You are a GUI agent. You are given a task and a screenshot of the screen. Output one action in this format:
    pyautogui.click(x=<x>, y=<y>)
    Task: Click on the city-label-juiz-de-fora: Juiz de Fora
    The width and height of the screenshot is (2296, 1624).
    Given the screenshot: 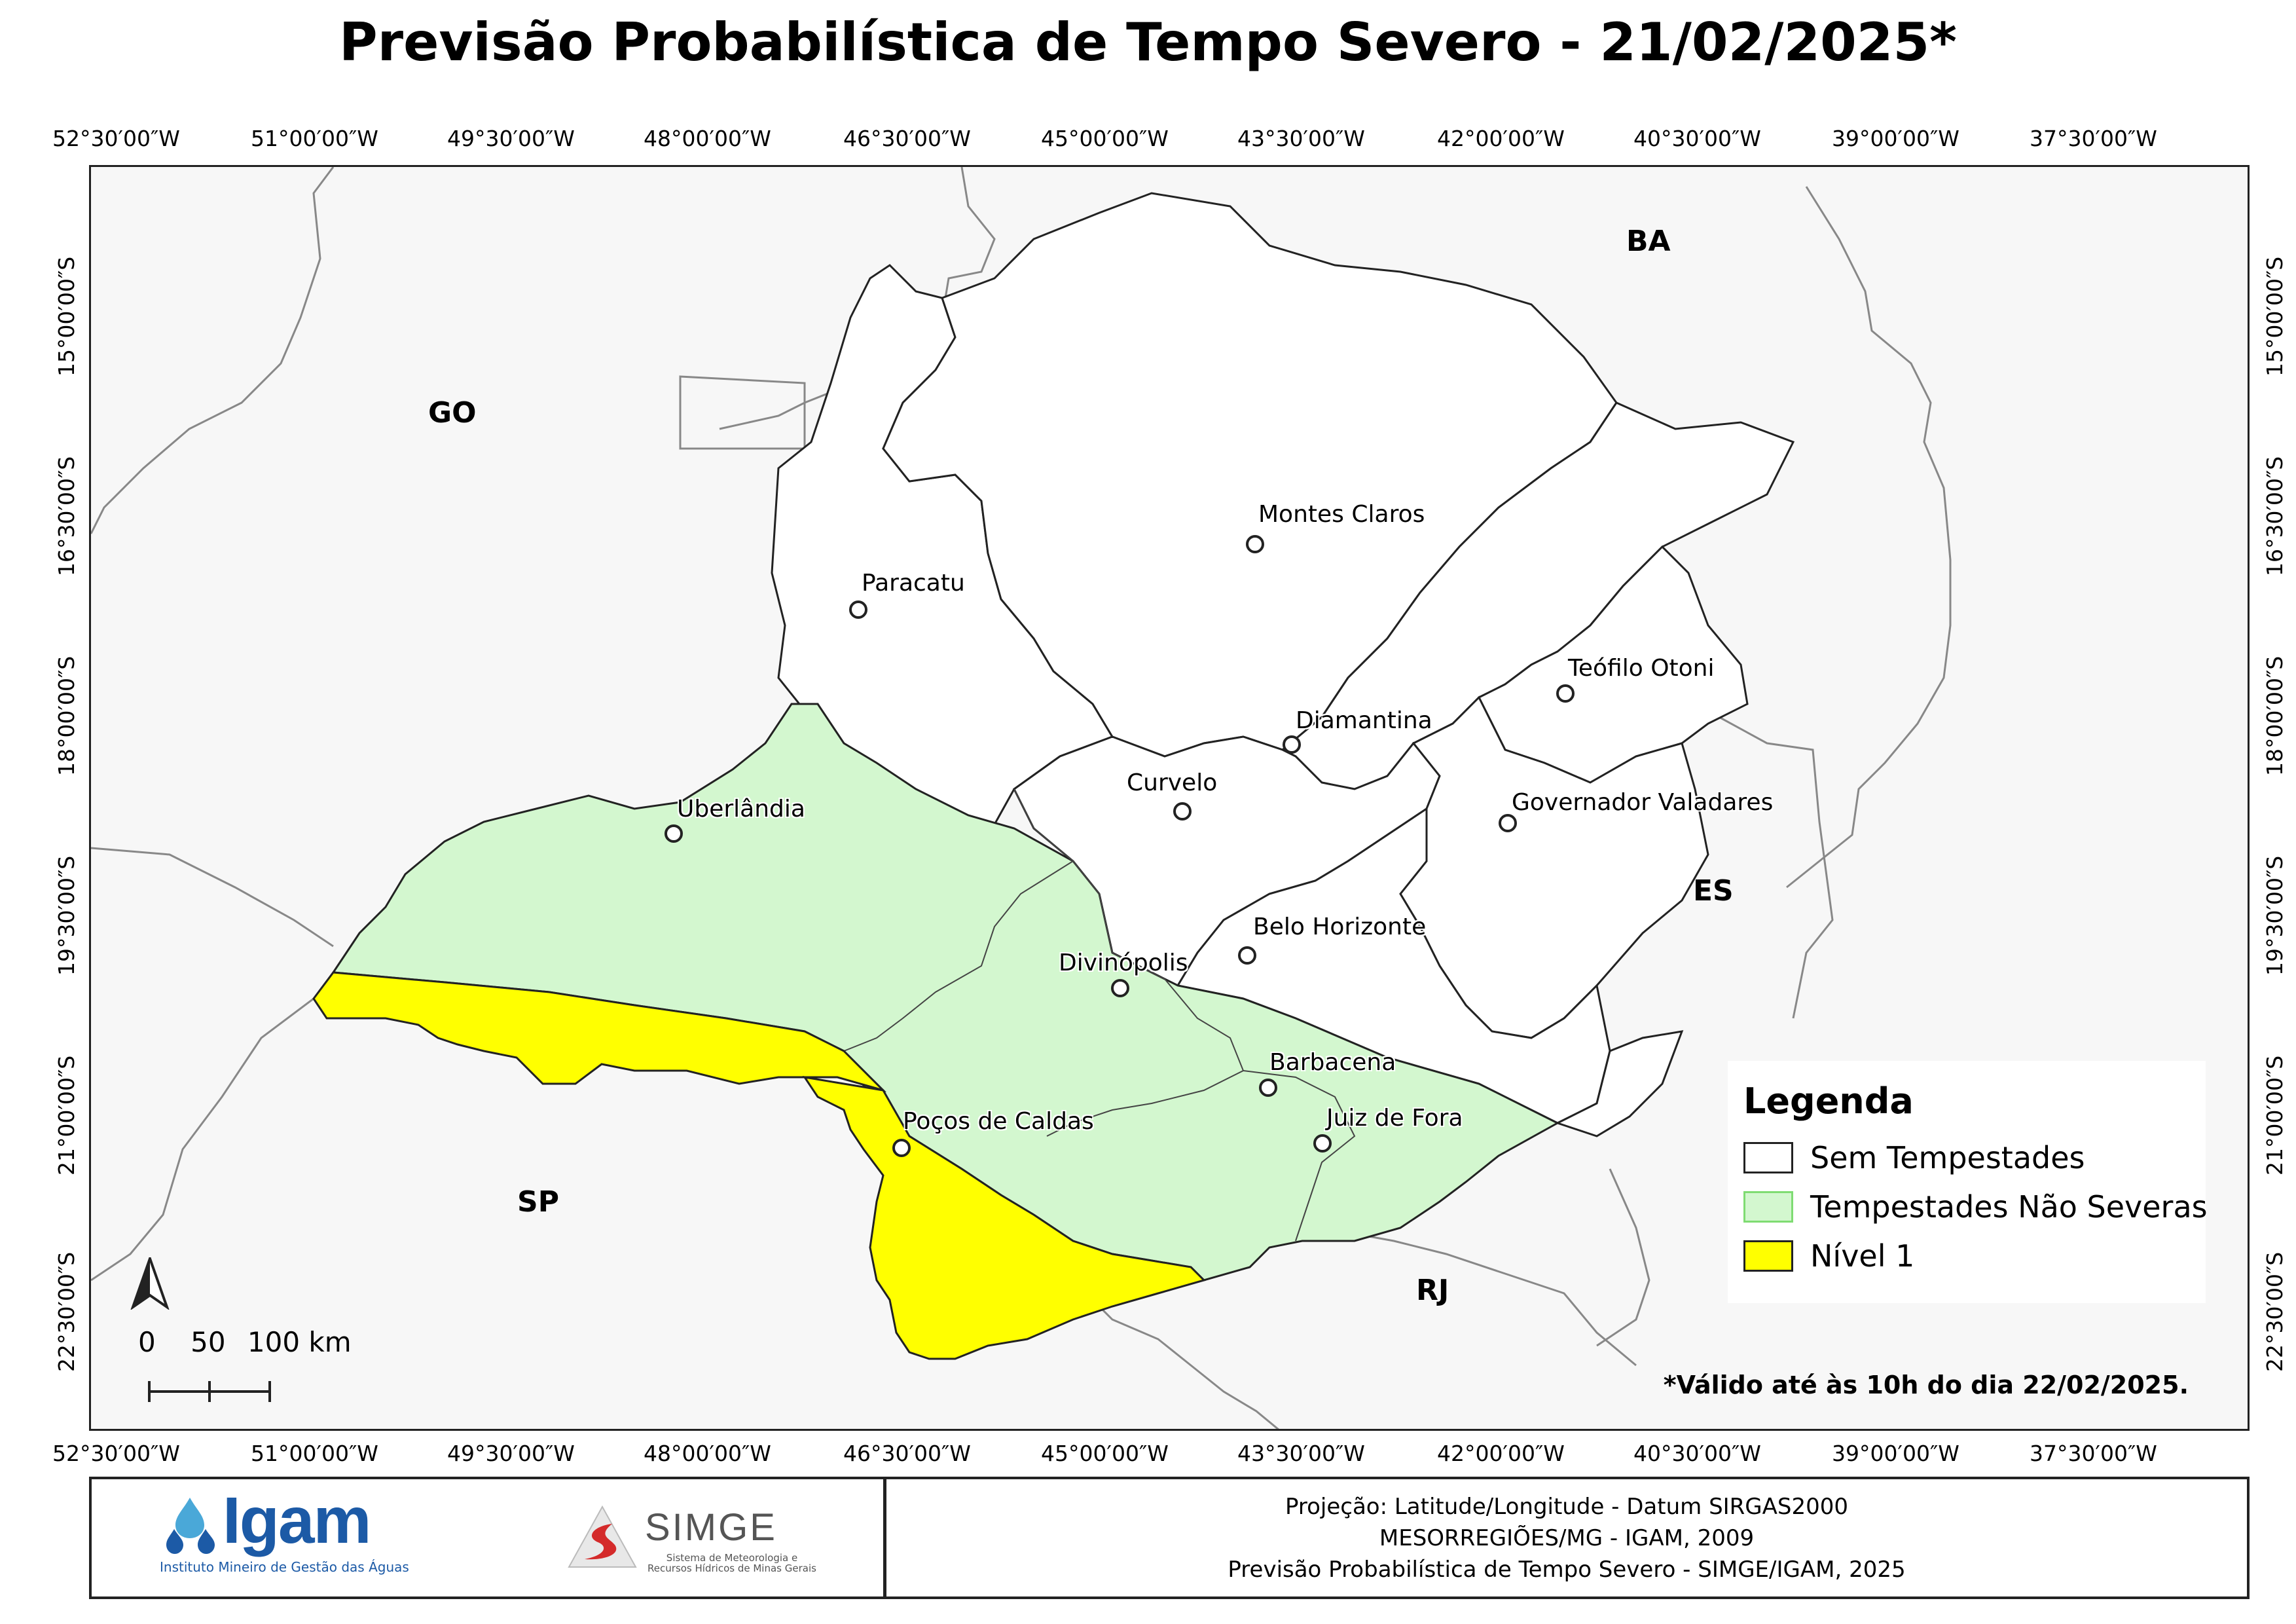 What is the action you would take?
    pyautogui.click(x=1394, y=1118)
    